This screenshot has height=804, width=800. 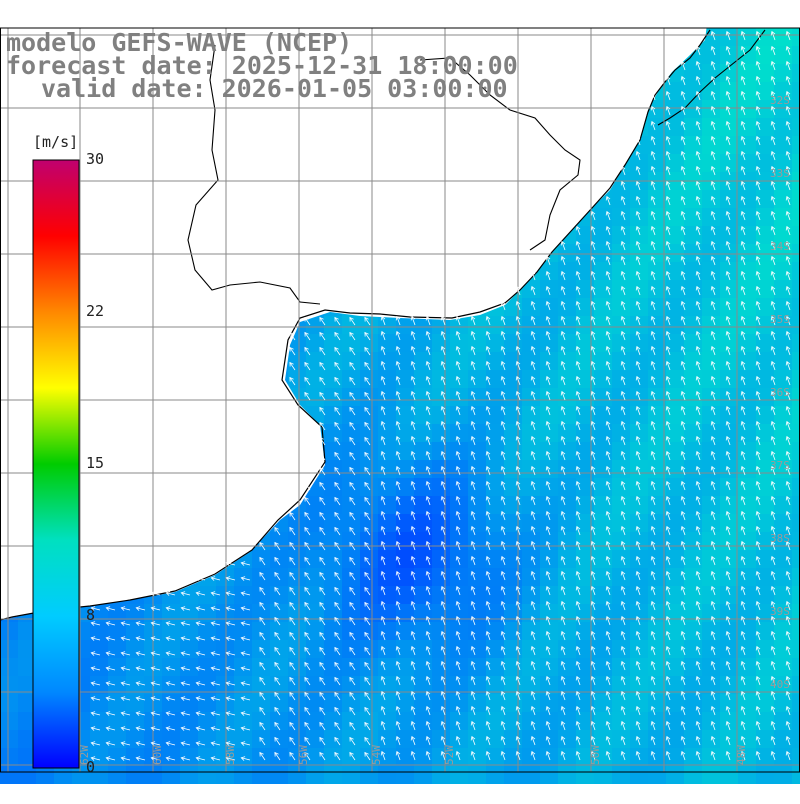 I want to click on colorbar-tick-22: 22, so click(x=95, y=311).